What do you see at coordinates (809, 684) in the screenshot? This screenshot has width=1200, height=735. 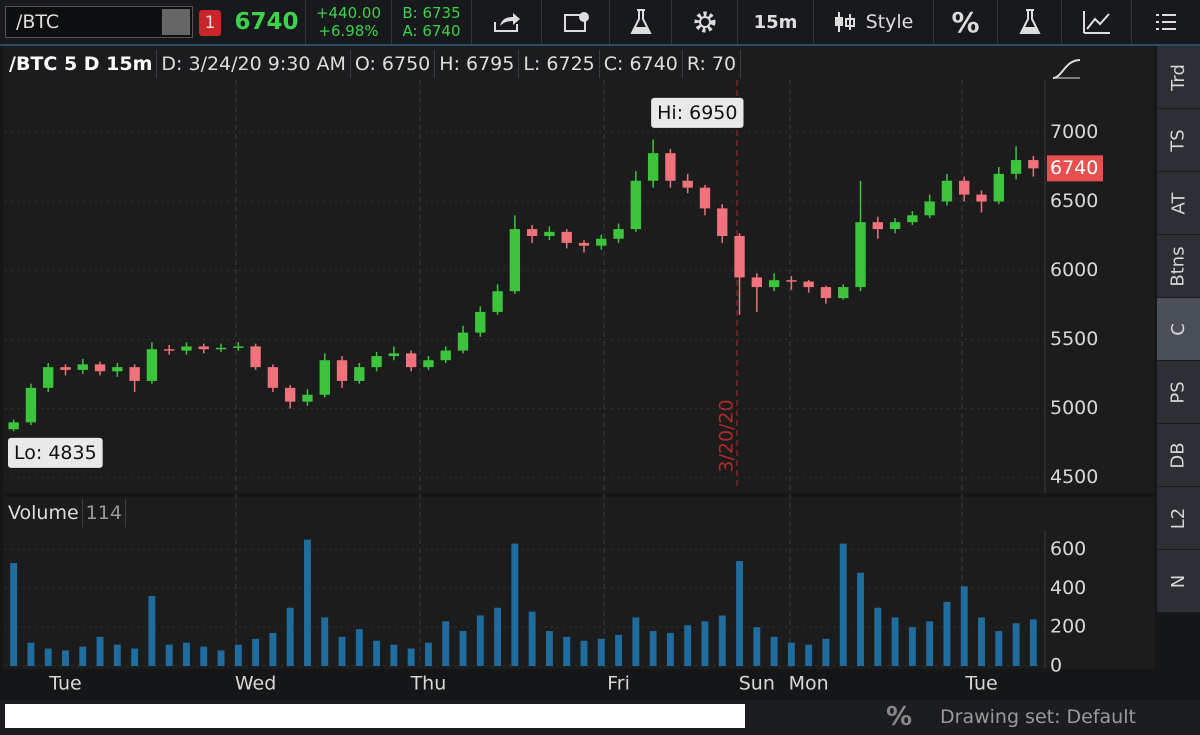 I see `x-tick-label: Mon` at bounding box center [809, 684].